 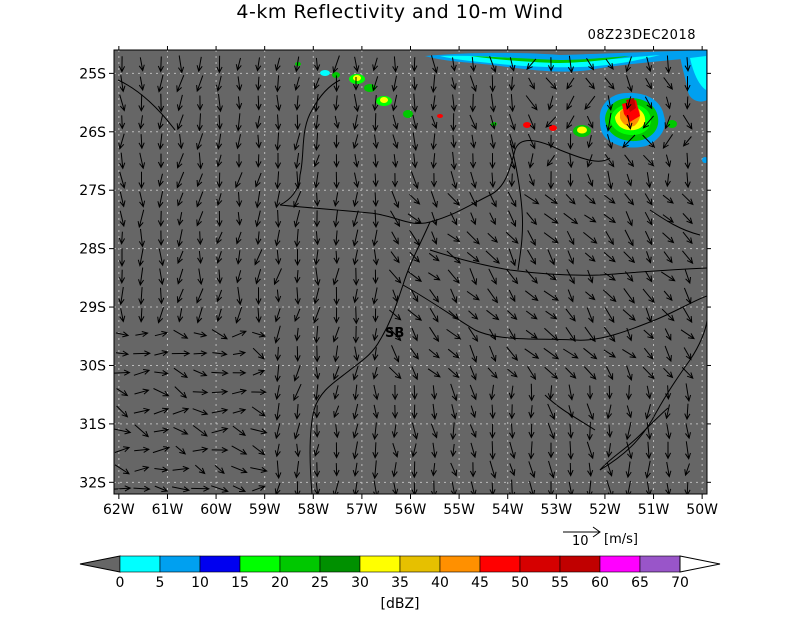 I want to click on colorbar-tick-label: 5, so click(x=160, y=583).